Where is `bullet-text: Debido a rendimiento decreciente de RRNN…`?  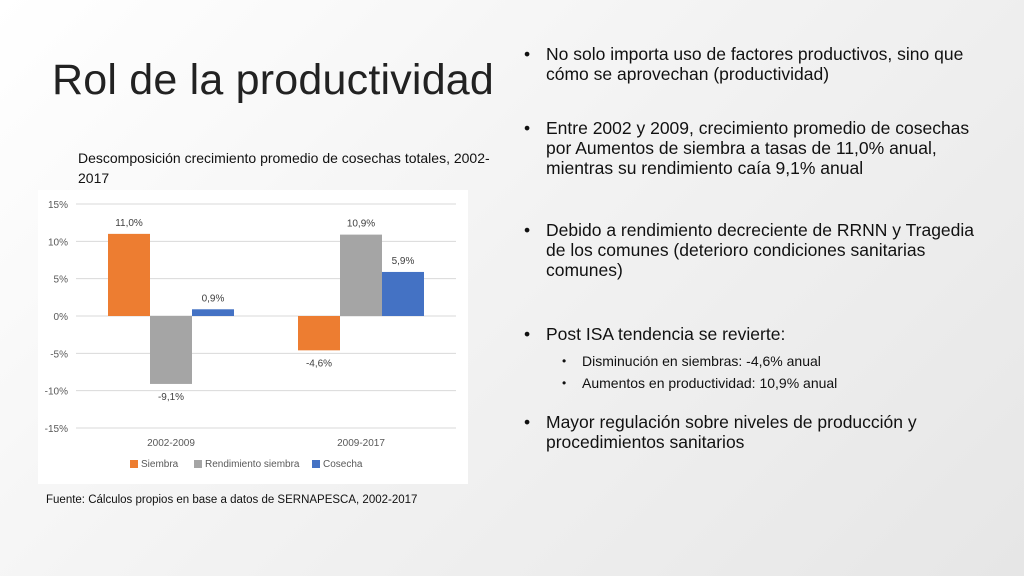
bullet-text: Debido a rendimiento decreciente de RRNN… is located at coordinates (760, 250).